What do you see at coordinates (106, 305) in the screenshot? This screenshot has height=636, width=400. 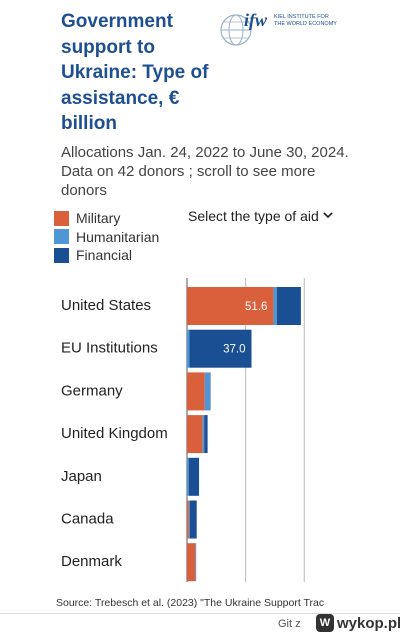 I see `category-label: United States` at bounding box center [106, 305].